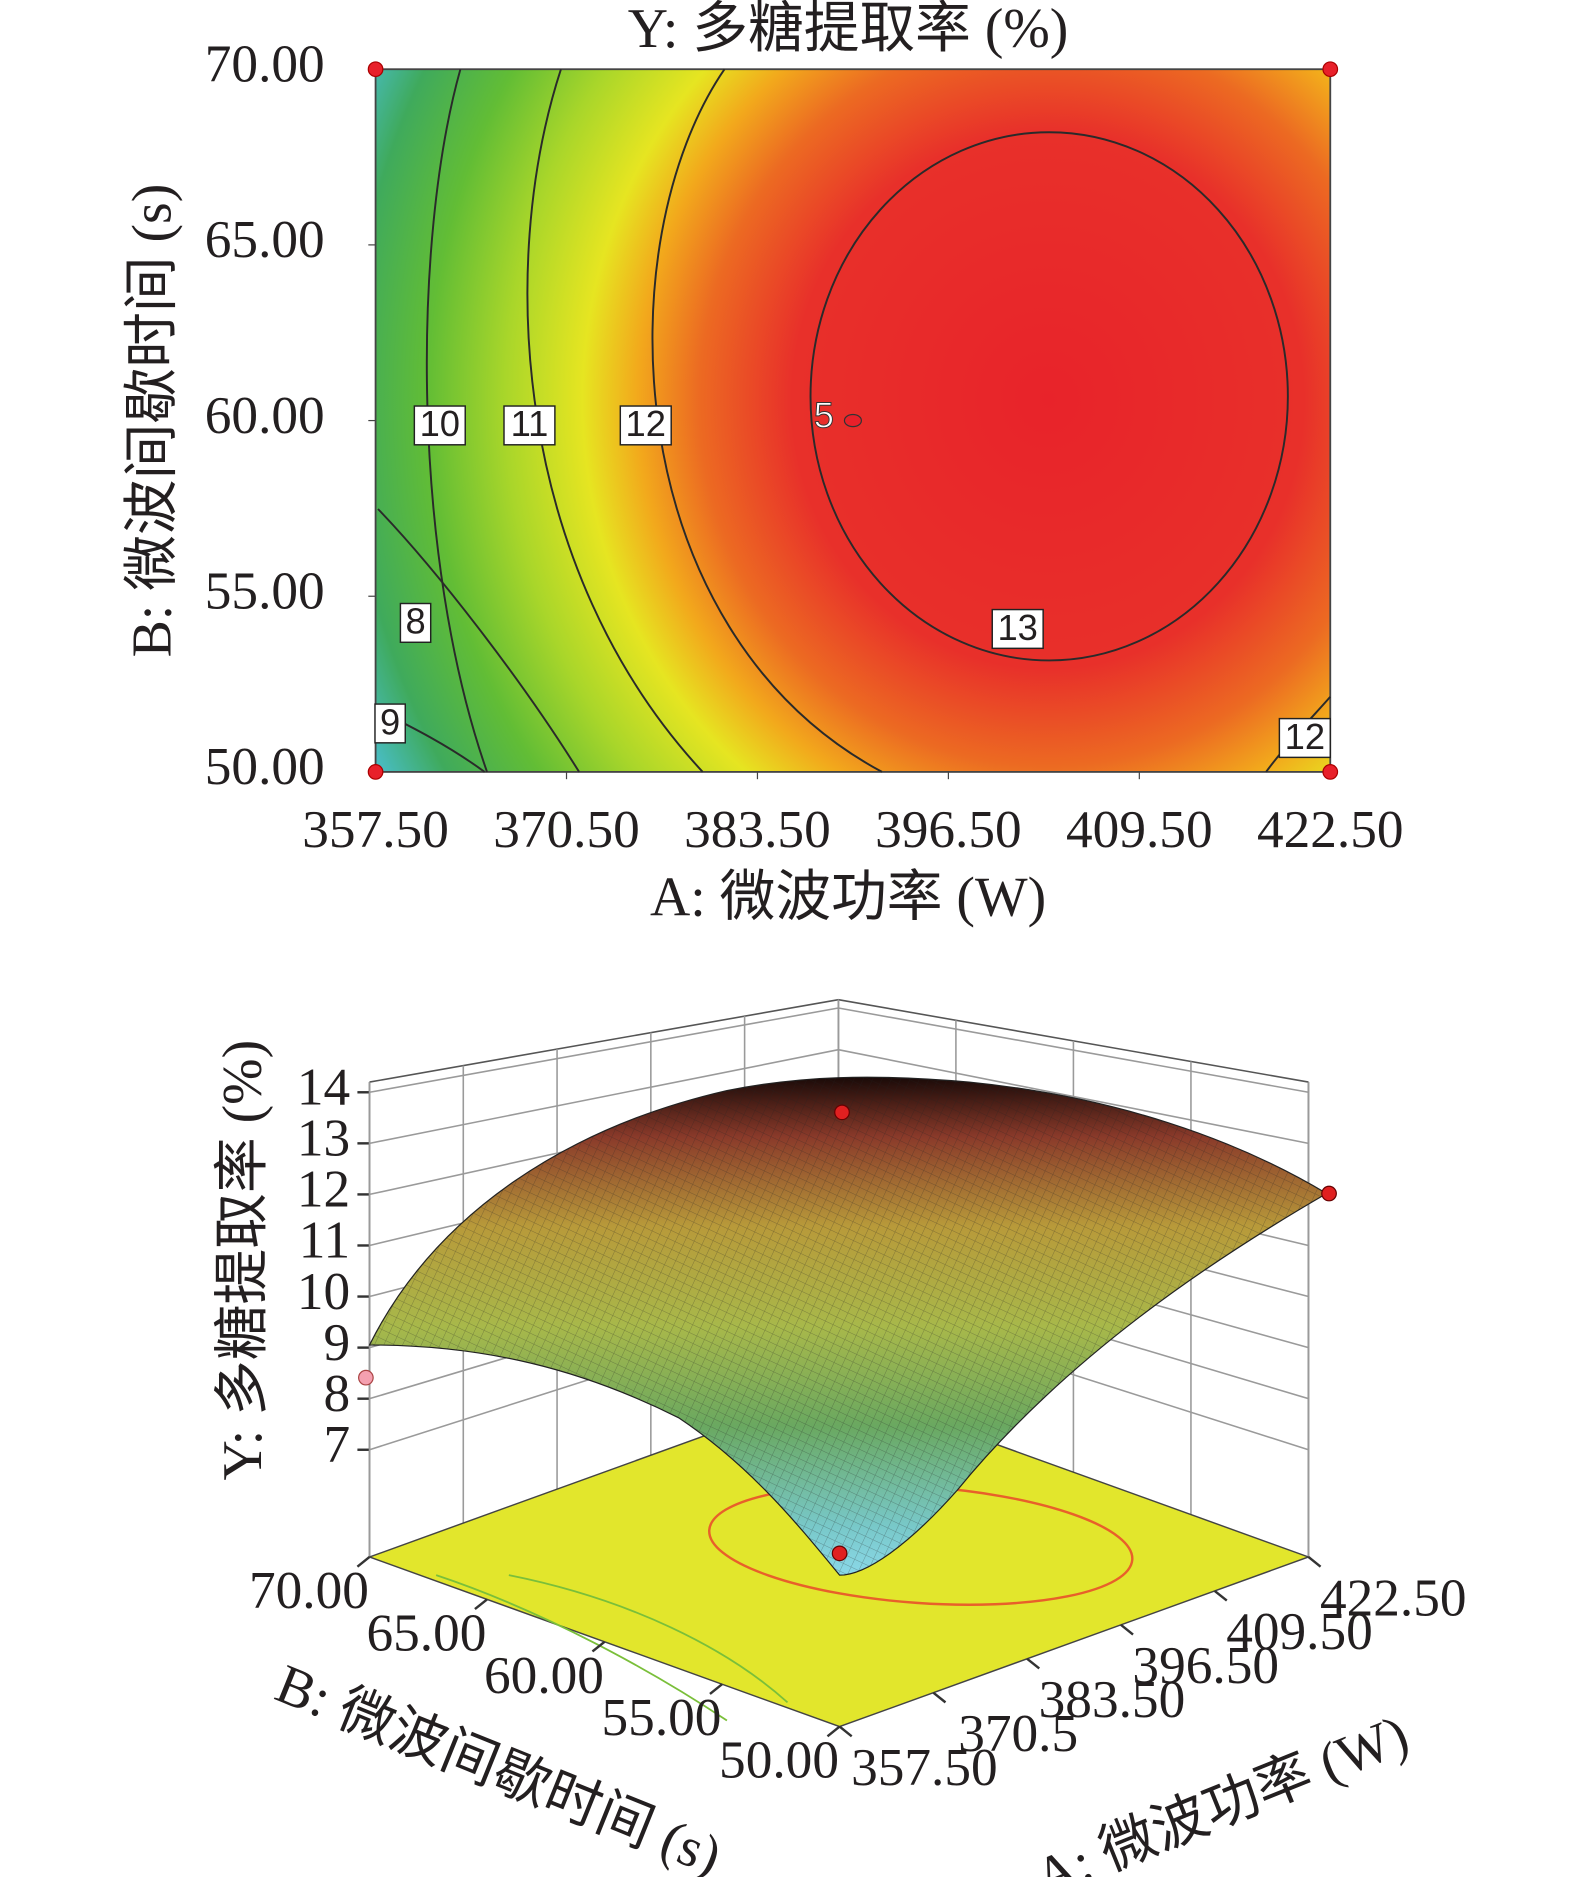 The height and width of the screenshot is (1877, 1575). I want to click on x-tick-label: 370.50, so click(566, 829).